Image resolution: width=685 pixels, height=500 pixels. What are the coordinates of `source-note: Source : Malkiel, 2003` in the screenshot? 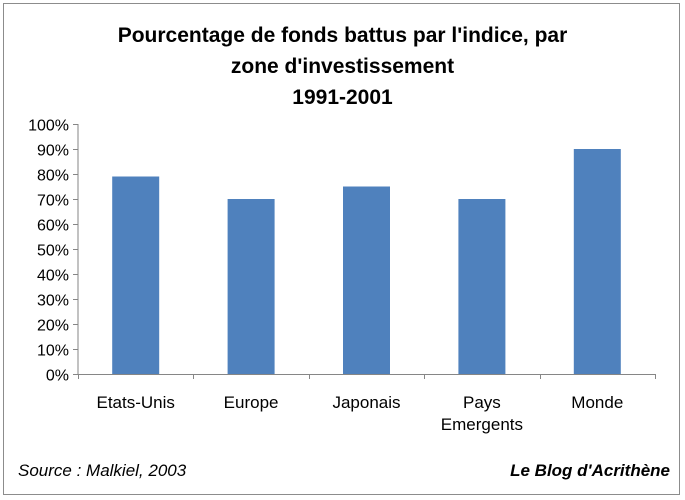 It's located at (102, 470).